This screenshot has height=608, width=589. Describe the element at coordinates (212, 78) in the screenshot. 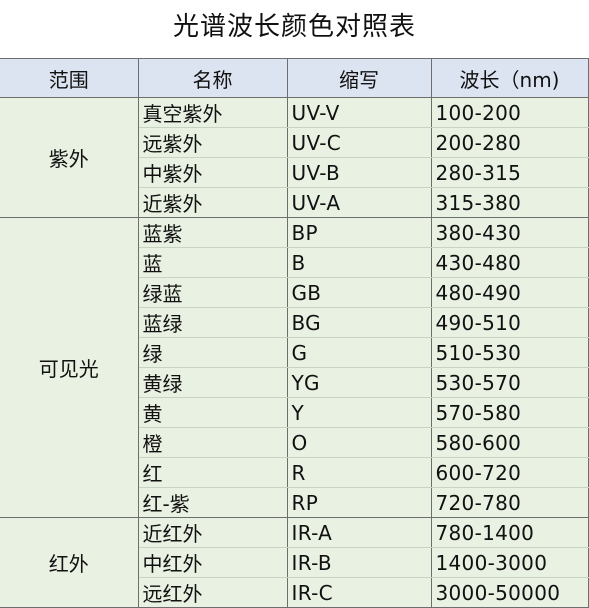

I see `header-name: 名称` at that location.